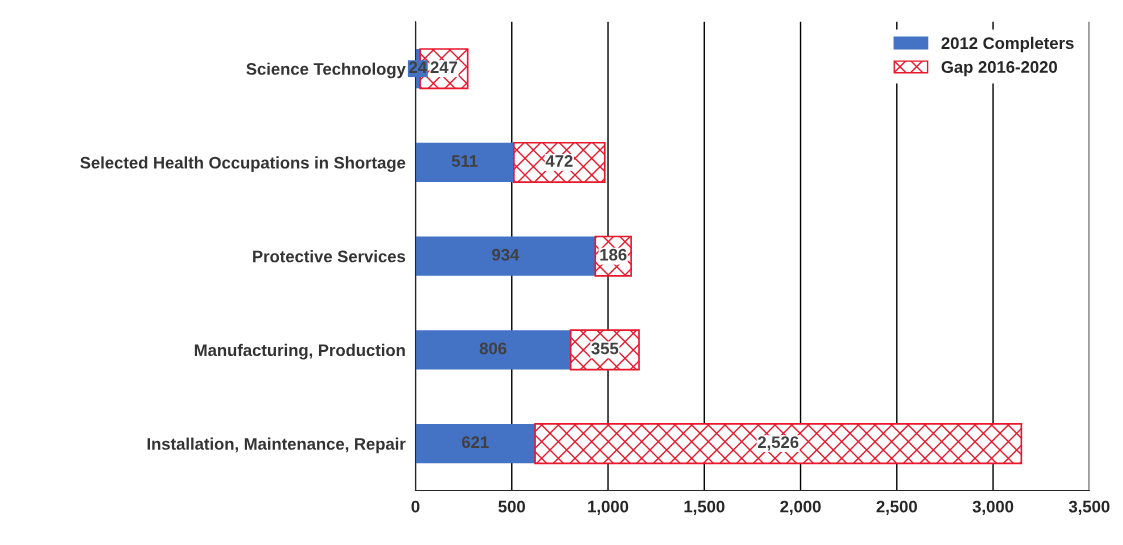  What do you see at coordinates (299, 351) in the screenshot?
I see `y-tick-label: Manufacturing, Production` at bounding box center [299, 351].